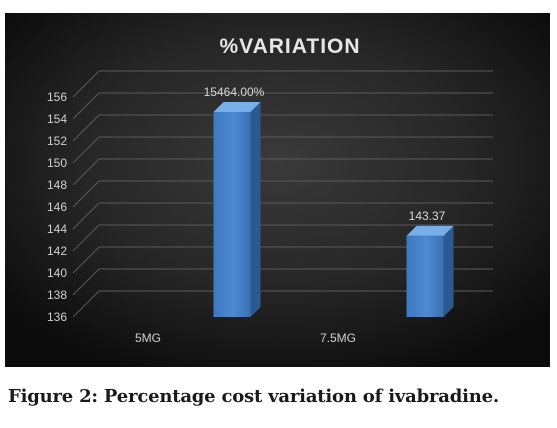 The image size is (557, 428). Describe the element at coordinates (57, 317) in the screenshot. I see `y-tick-label: 136` at that location.